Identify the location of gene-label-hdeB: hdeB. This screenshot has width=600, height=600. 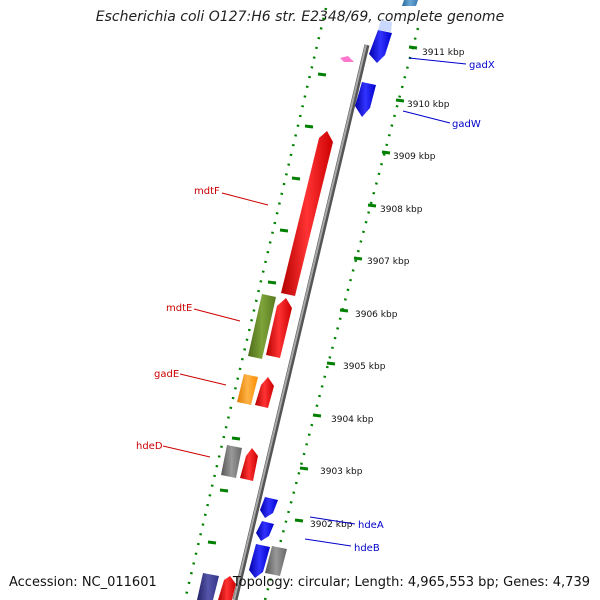
(367, 548).